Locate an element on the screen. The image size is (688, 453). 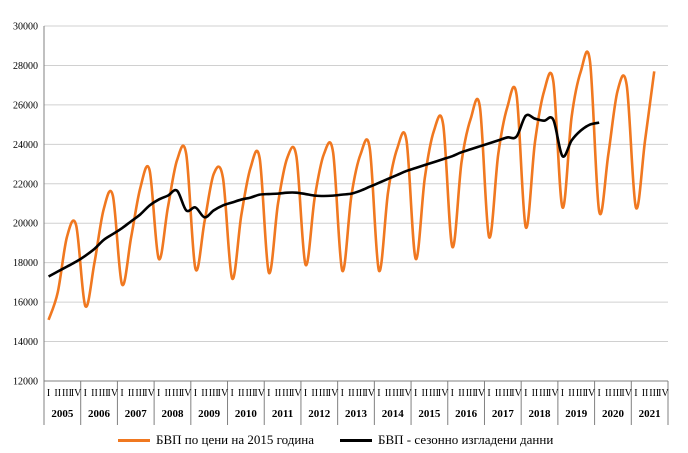
x-tick-year-label: 2020 is located at coordinates (613, 414).